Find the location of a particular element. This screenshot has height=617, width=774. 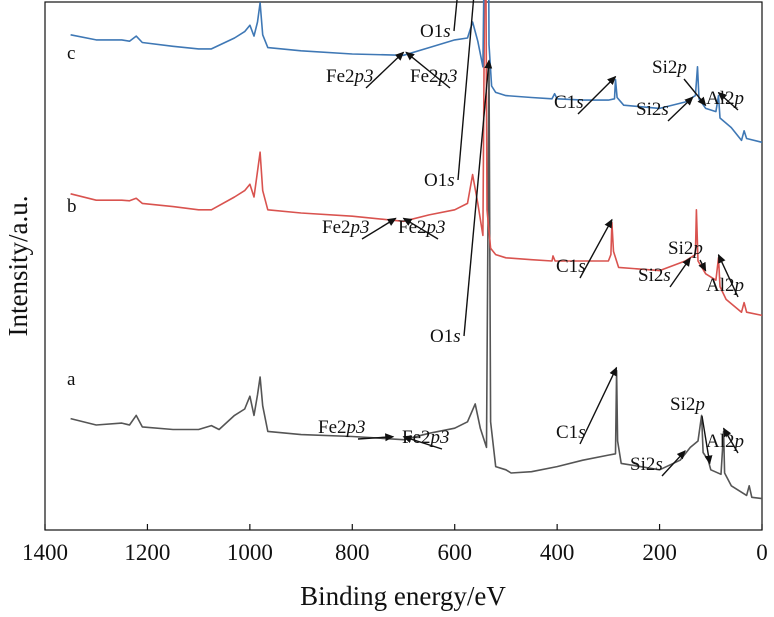

series-letters: a b c is located at coordinates (72, 216).